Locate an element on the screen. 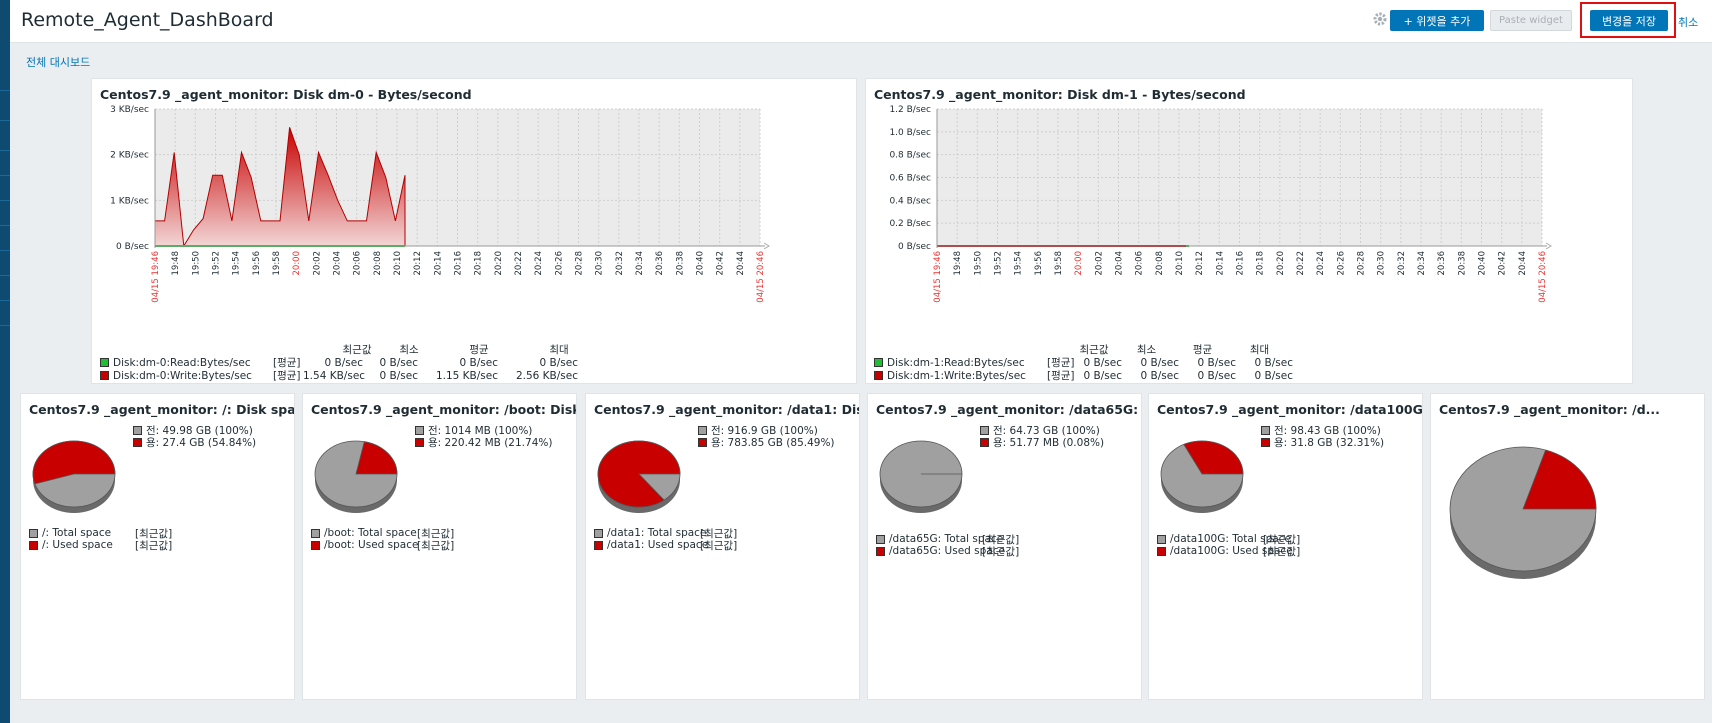  y-tick-label: 1 KB/sec is located at coordinates (129, 201).